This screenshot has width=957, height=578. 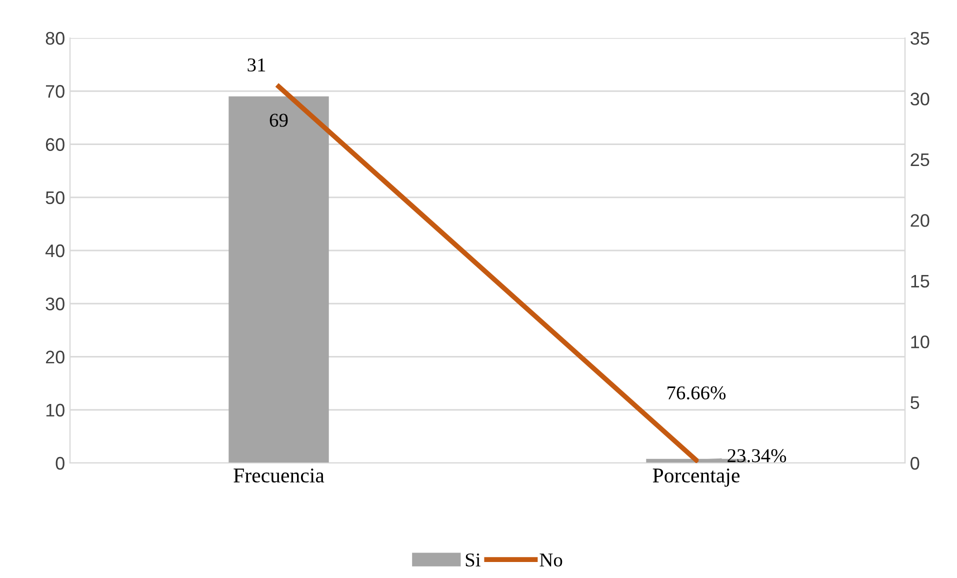 I want to click on y2-tick-label: 20, so click(x=920, y=220).